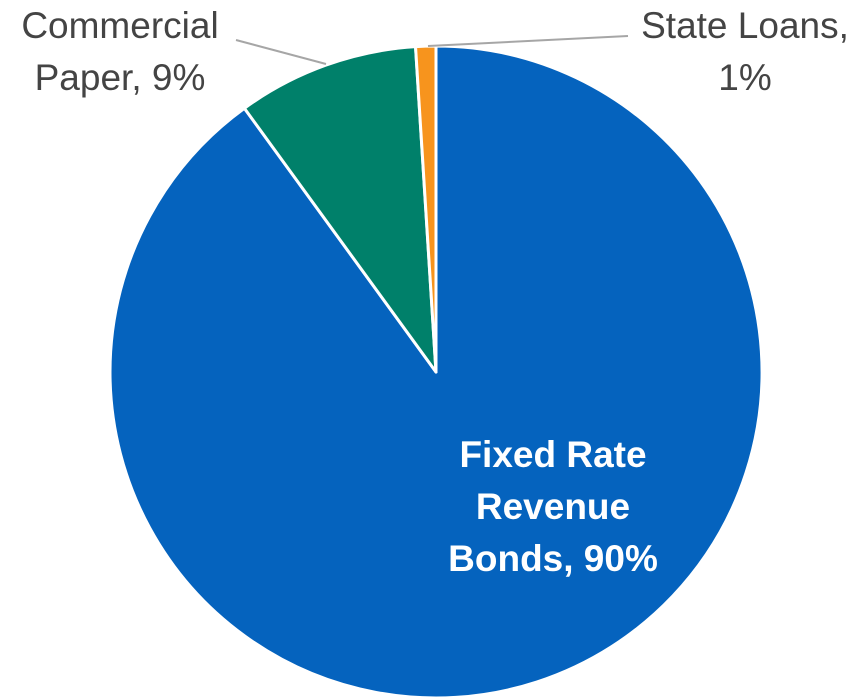 The image size is (861, 700). What do you see at coordinates (552, 454) in the screenshot?
I see `slice-label-line: Fixed Rate` at bounding box center [552, 454].